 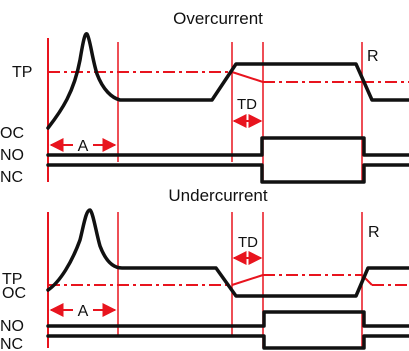 What do you see at coordinates (83, 146) in the screenshot?
I see `overcurrent-label-a: A` at bounding box center [83, 146].